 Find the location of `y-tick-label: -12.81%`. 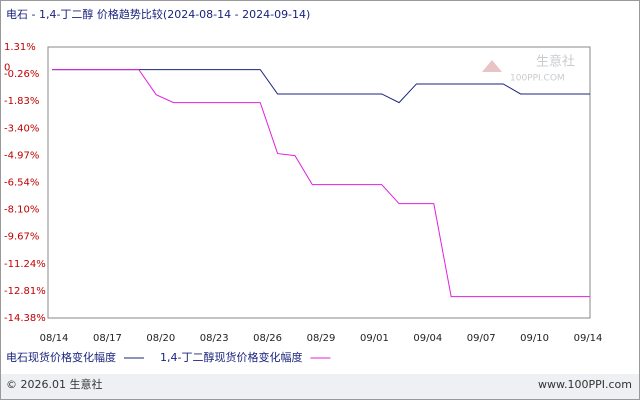

y-tick-label: -12.81% is located at coordinates (25, 291).